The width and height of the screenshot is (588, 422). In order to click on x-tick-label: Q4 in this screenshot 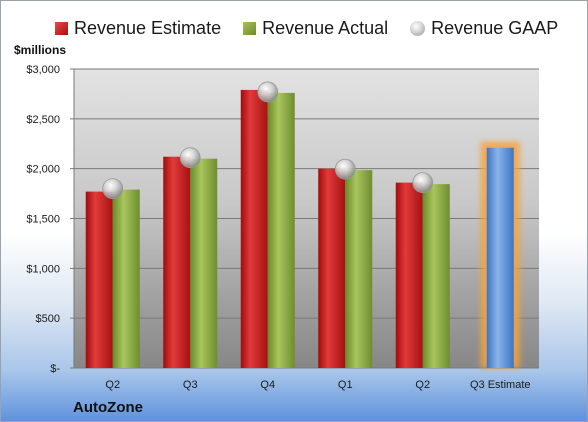, I will do `click(267, 385)`.